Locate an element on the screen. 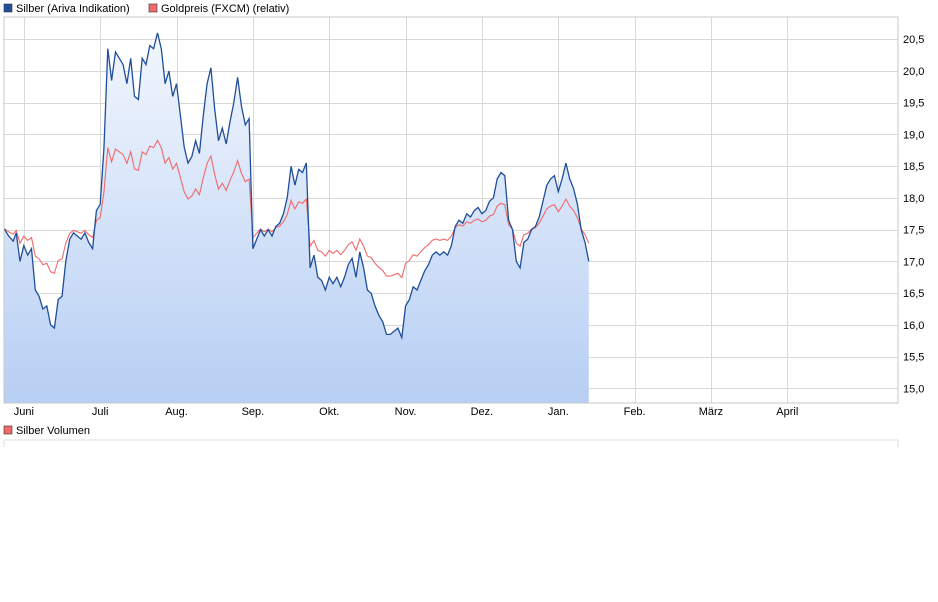 The height and width of the screenshot is (602, 938). gold-series-line is located at coordinates (296, 209).